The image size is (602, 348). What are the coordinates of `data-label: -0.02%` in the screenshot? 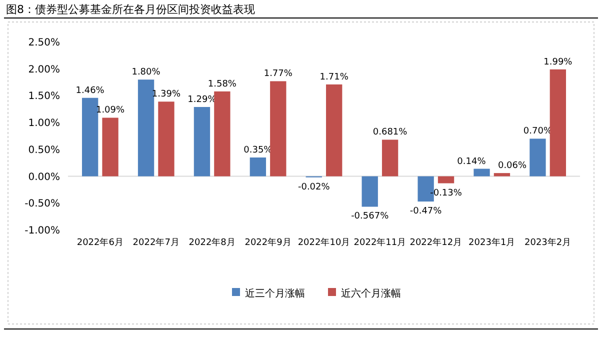 It's located at (314, 187).